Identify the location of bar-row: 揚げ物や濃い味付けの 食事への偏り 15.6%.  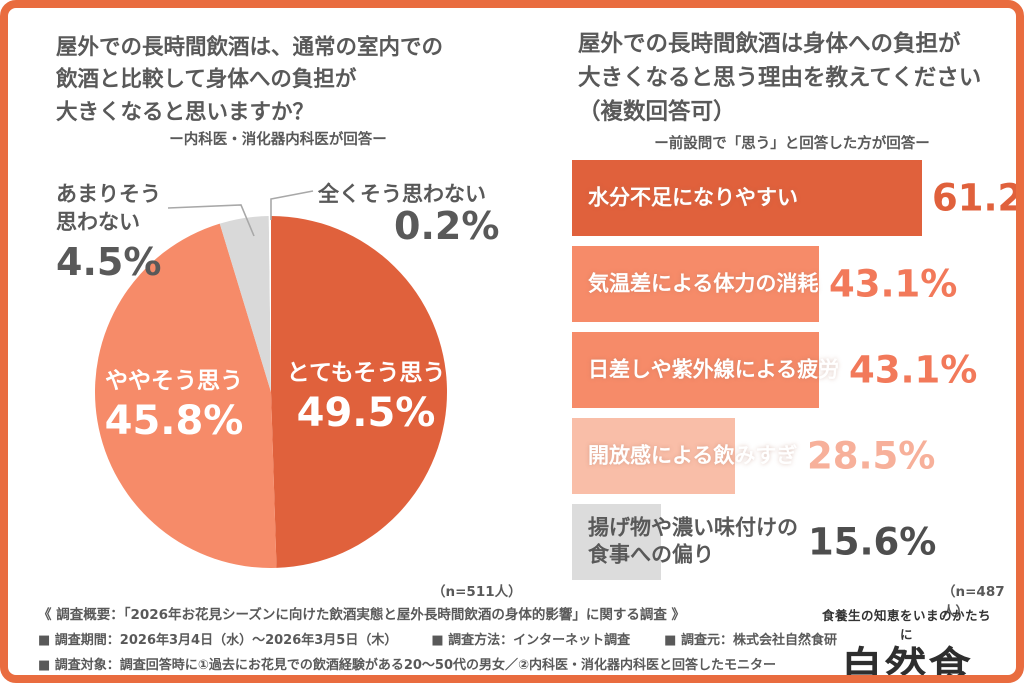
(794, 542).